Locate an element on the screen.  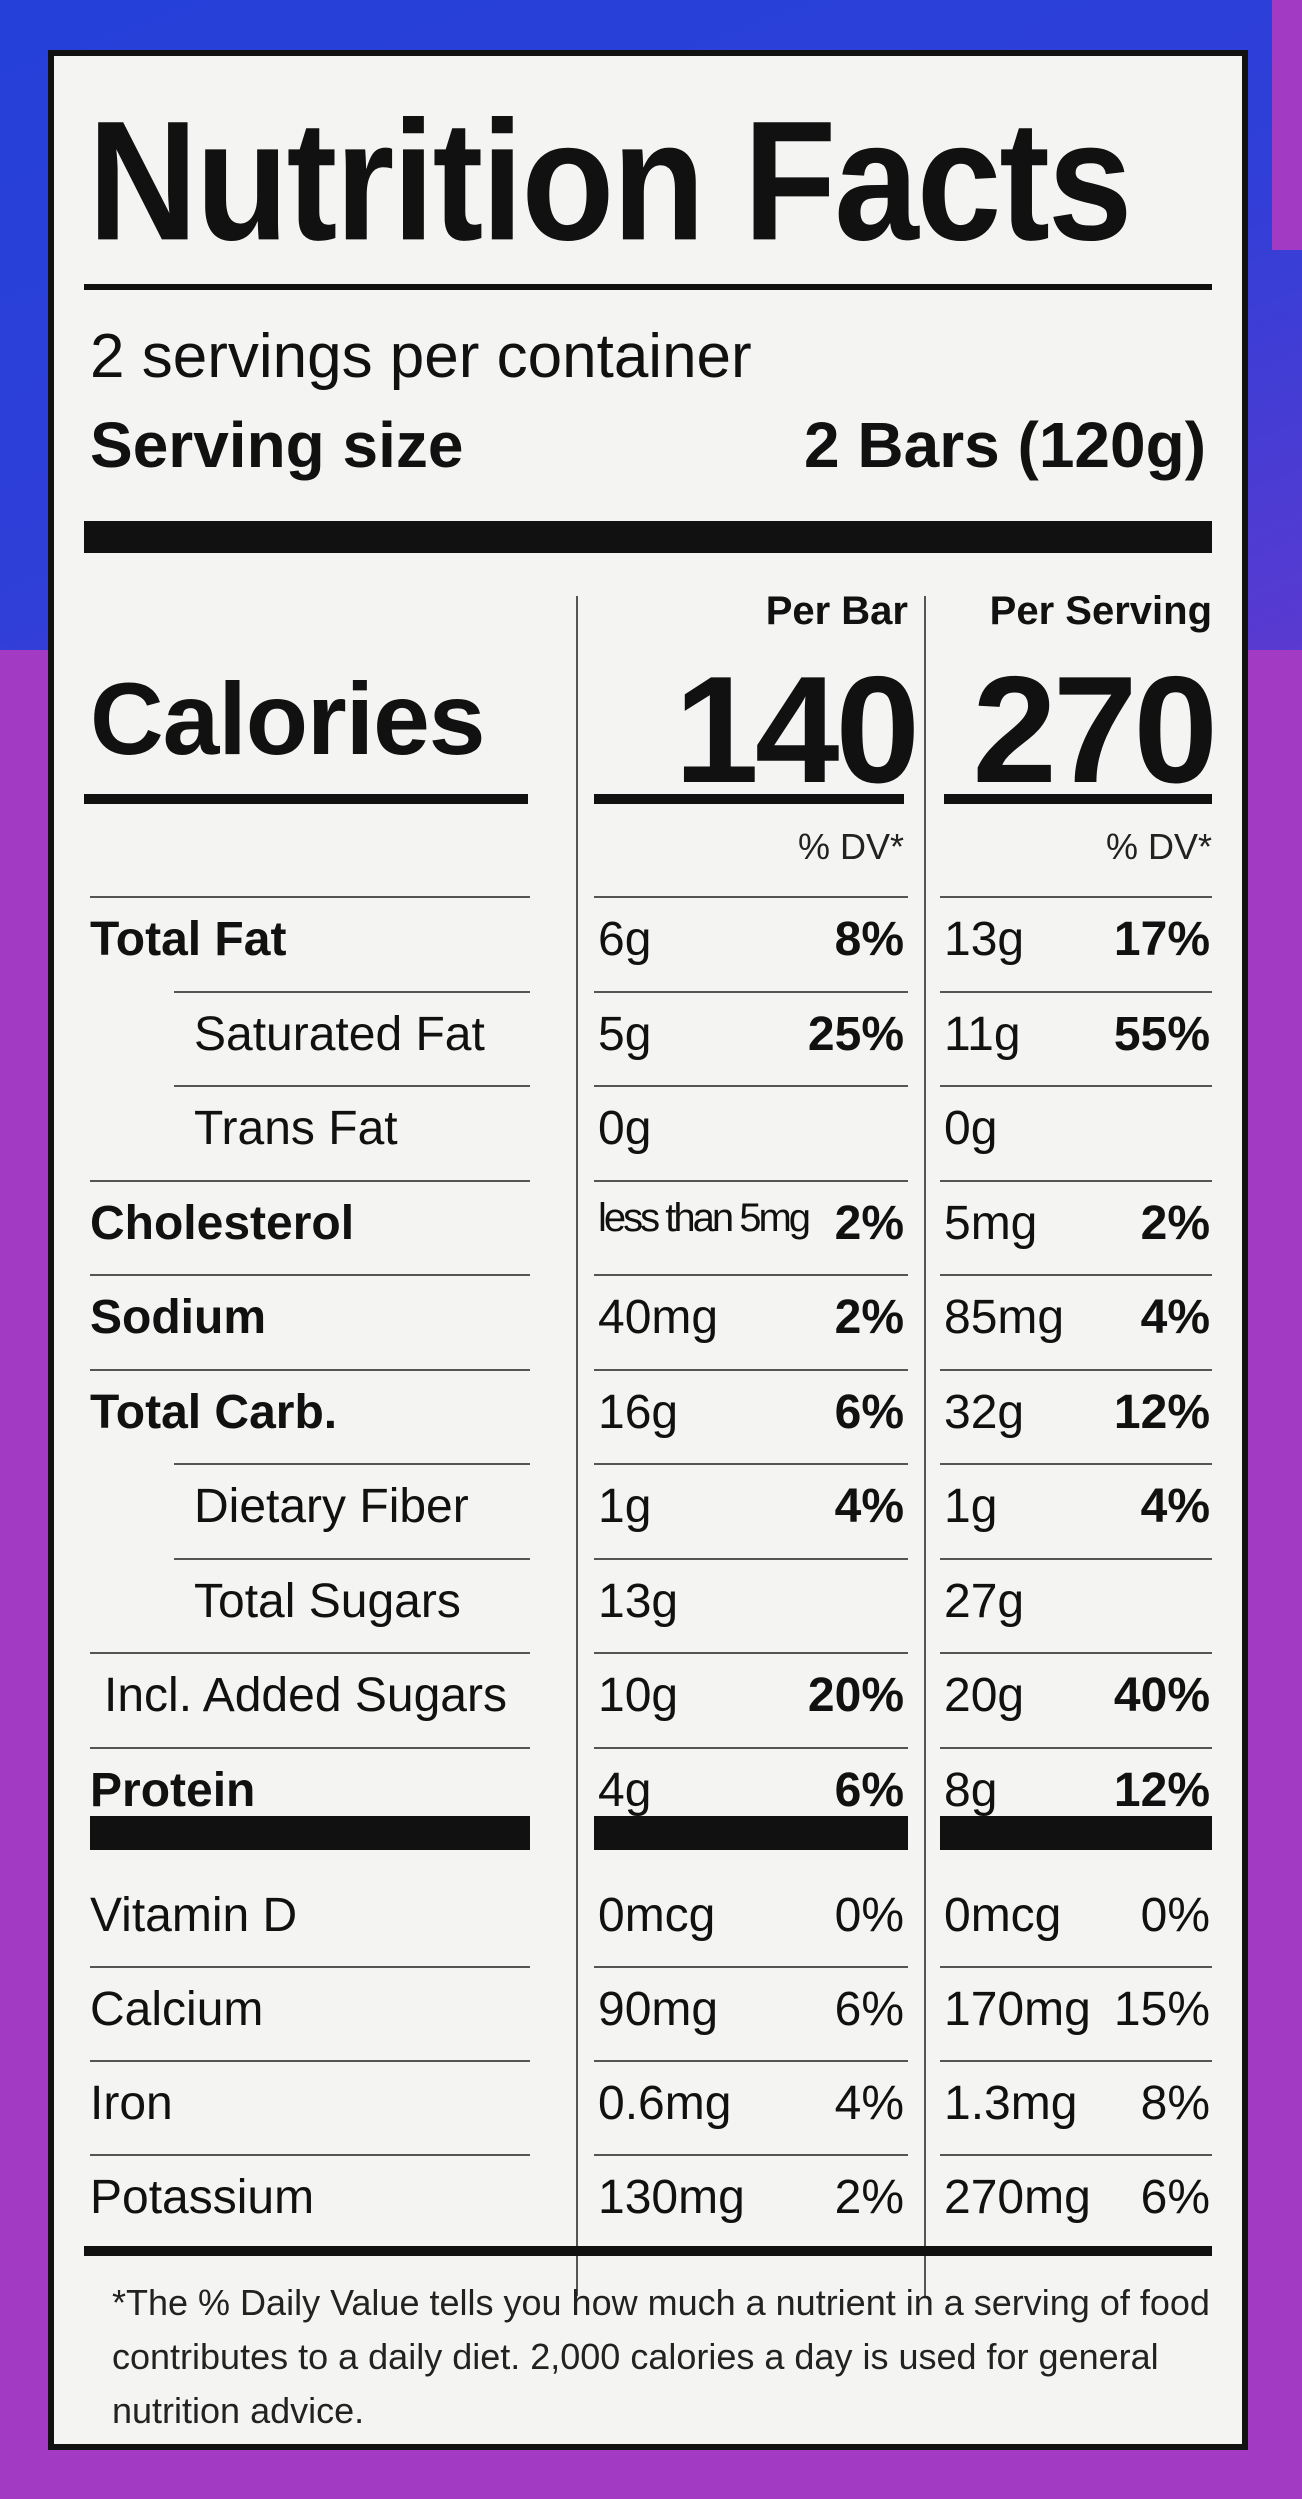
thick-rule-vitamins-left is located at coordinates (310, 1833).